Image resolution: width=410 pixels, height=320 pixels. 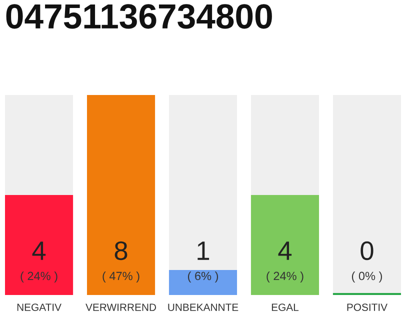 I want to click on x-tick-label: VERWIRREND, so click(x=121, y=307).